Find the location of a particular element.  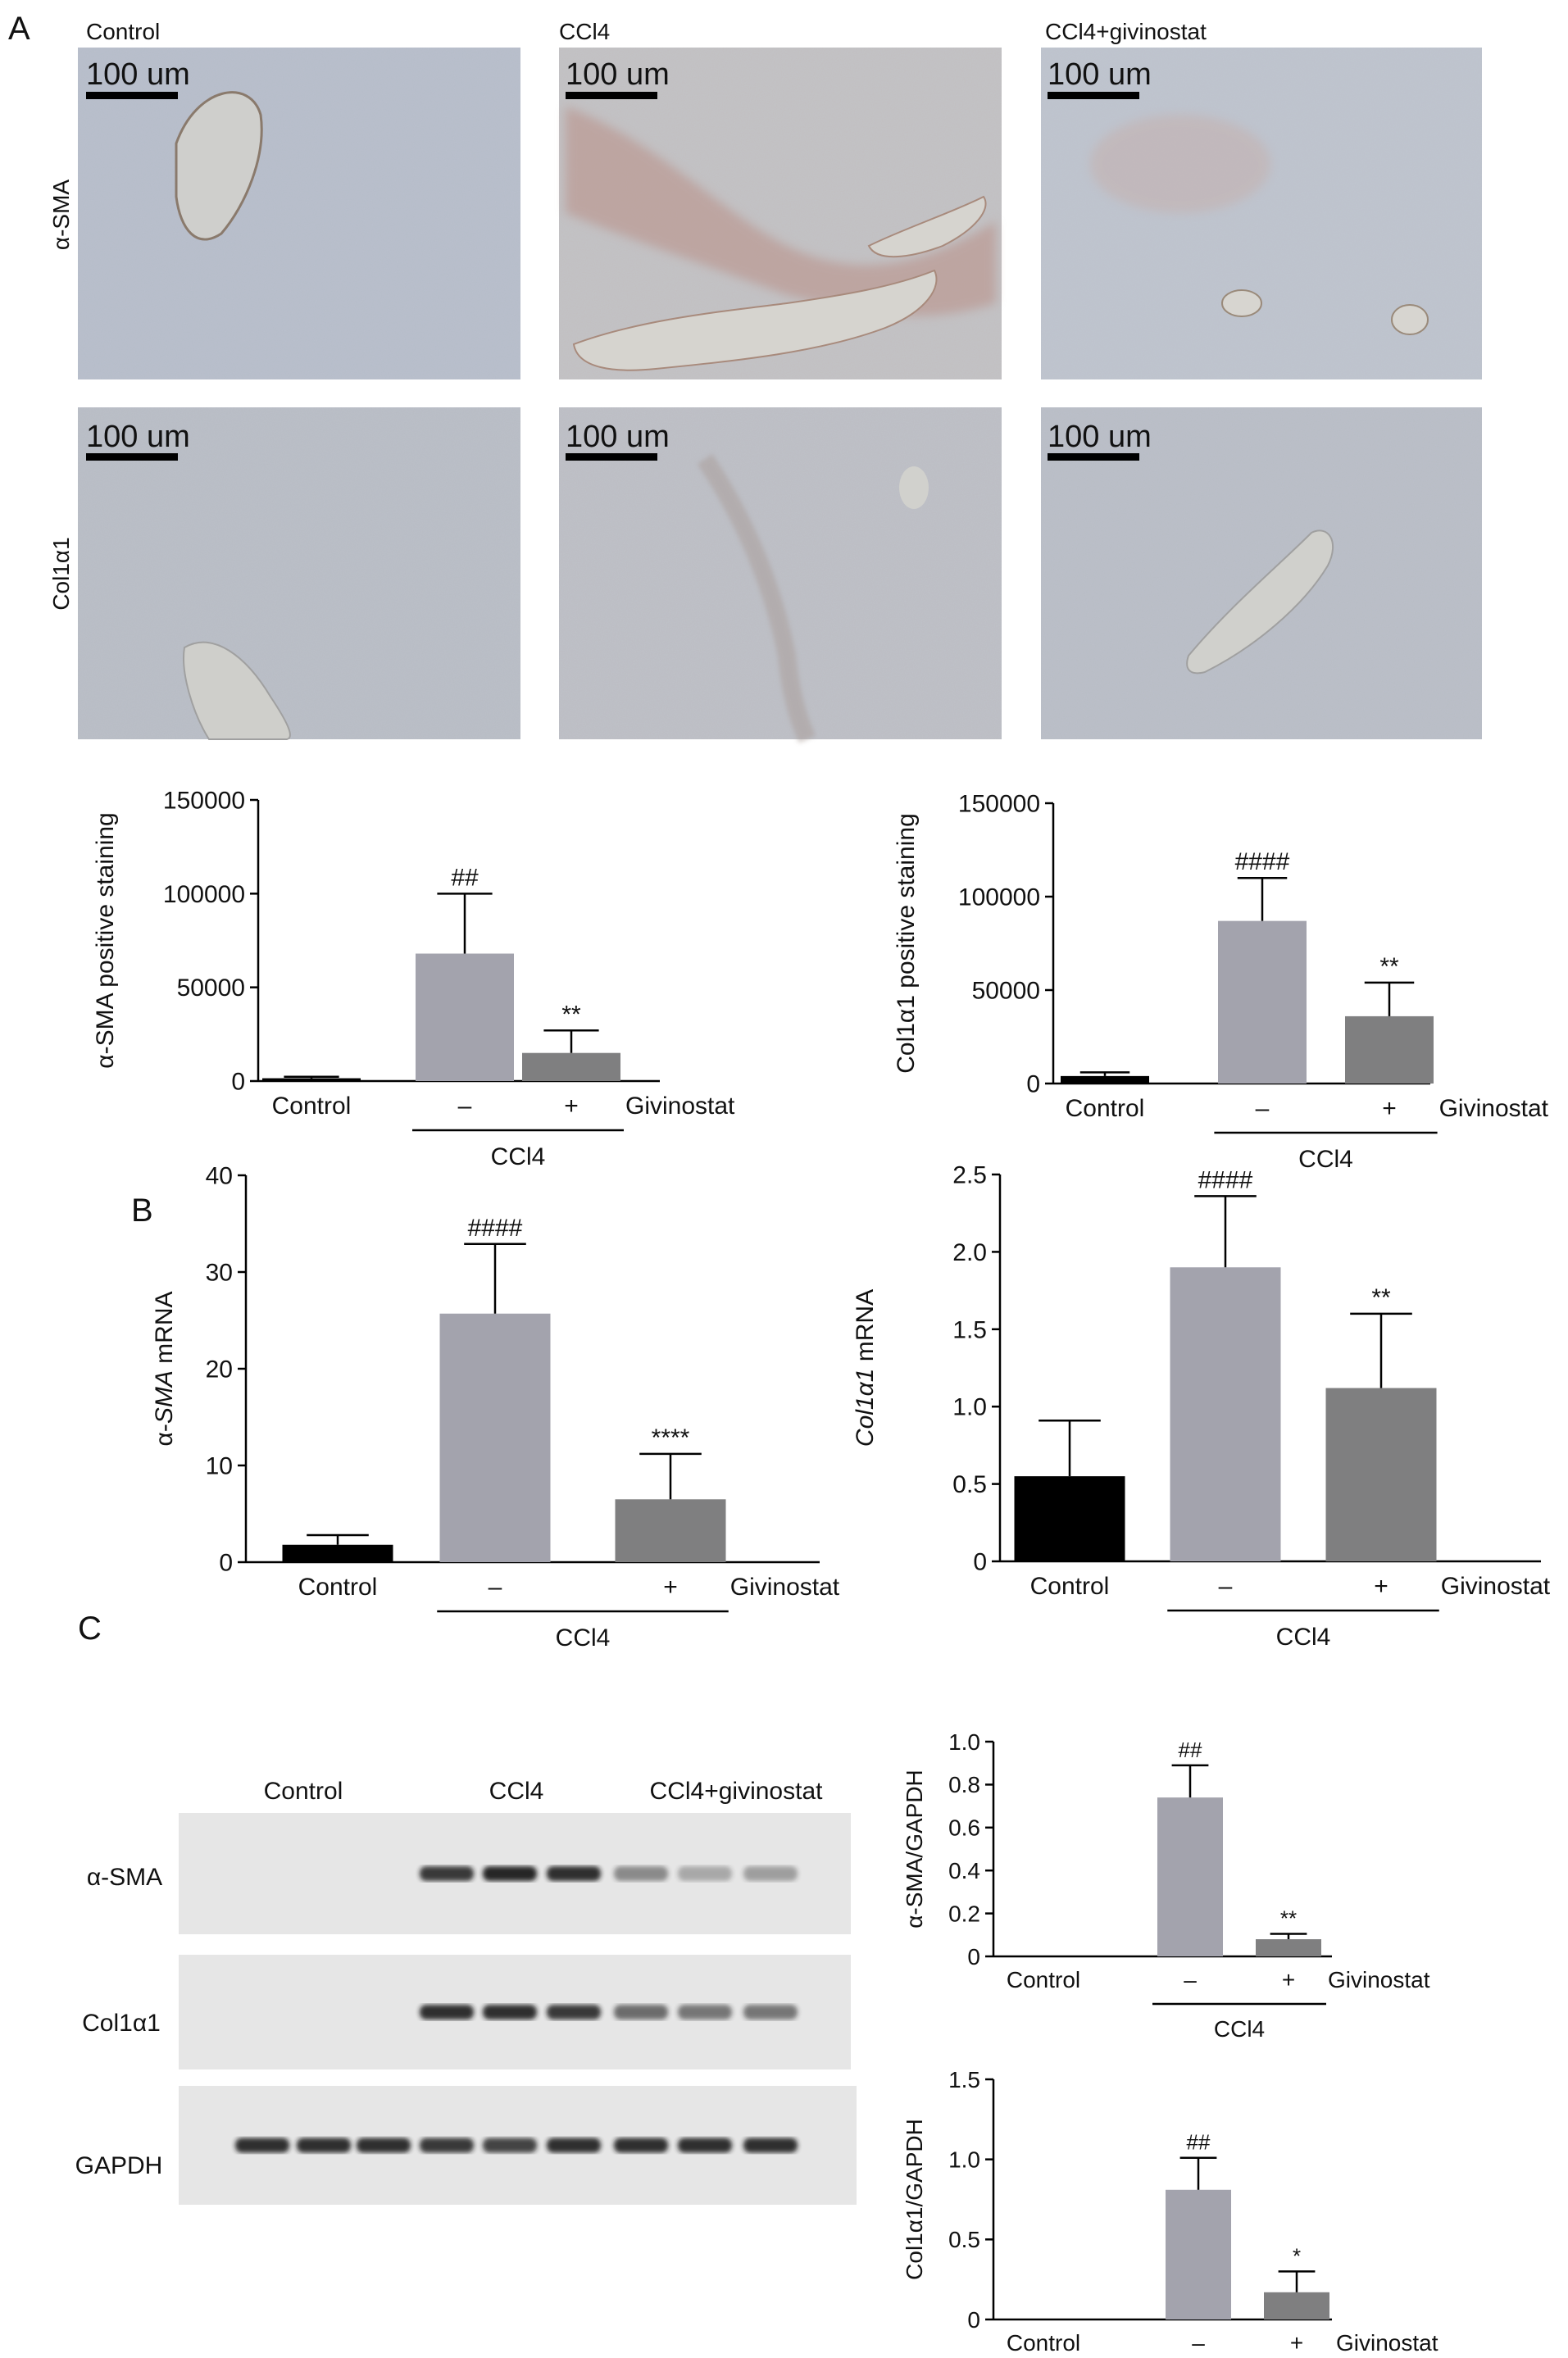

wb-row-label-col1a1: Col1α1 is located at coordinates (121, 2023).